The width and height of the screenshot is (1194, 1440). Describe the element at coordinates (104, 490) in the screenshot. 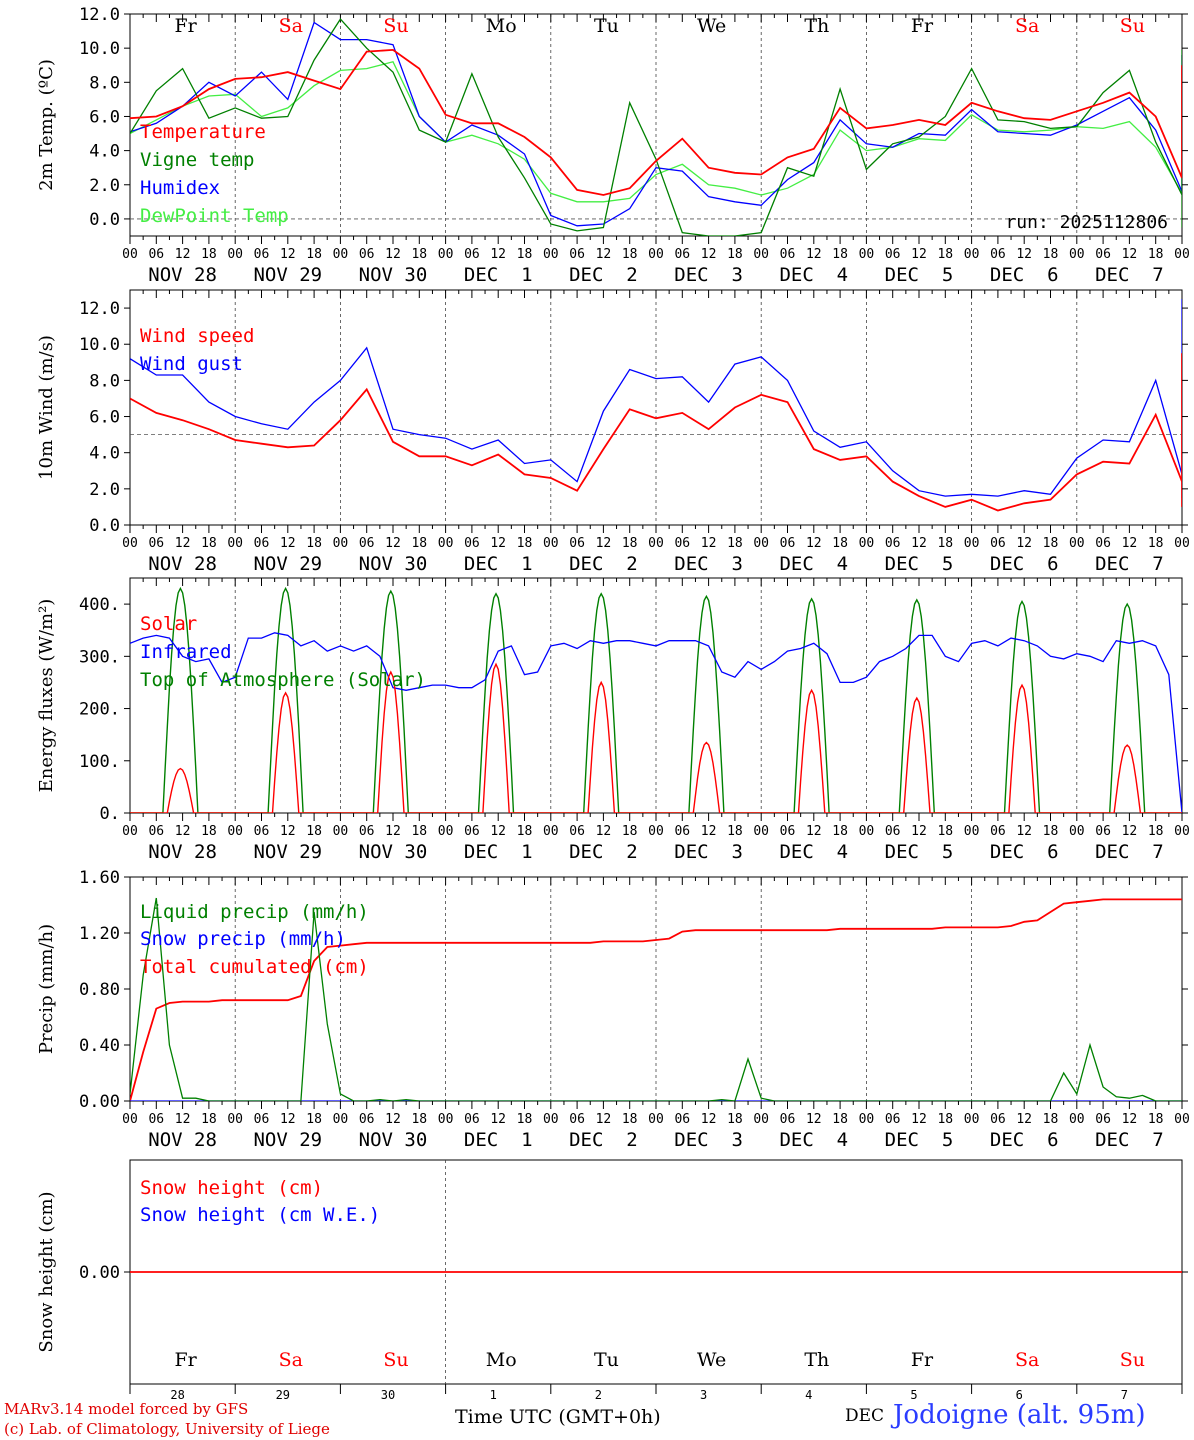

I see `y-tick-label: 2.0` at that location.